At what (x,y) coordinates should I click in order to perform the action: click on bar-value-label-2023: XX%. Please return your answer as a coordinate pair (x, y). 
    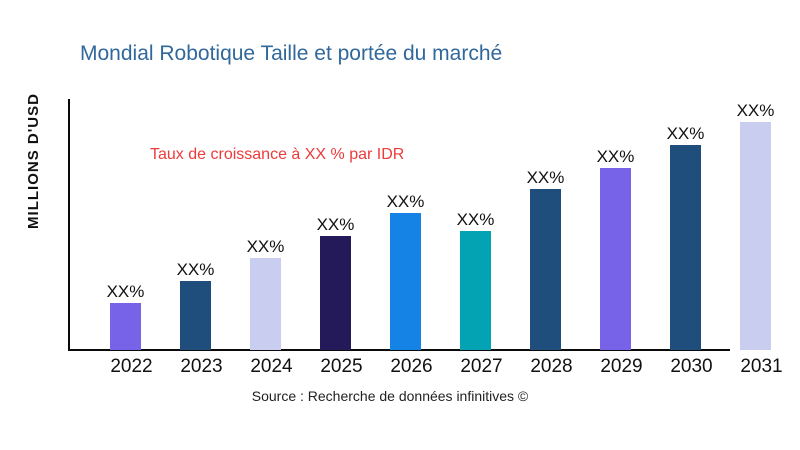
    Looking at the image, I should click on (195, 269).